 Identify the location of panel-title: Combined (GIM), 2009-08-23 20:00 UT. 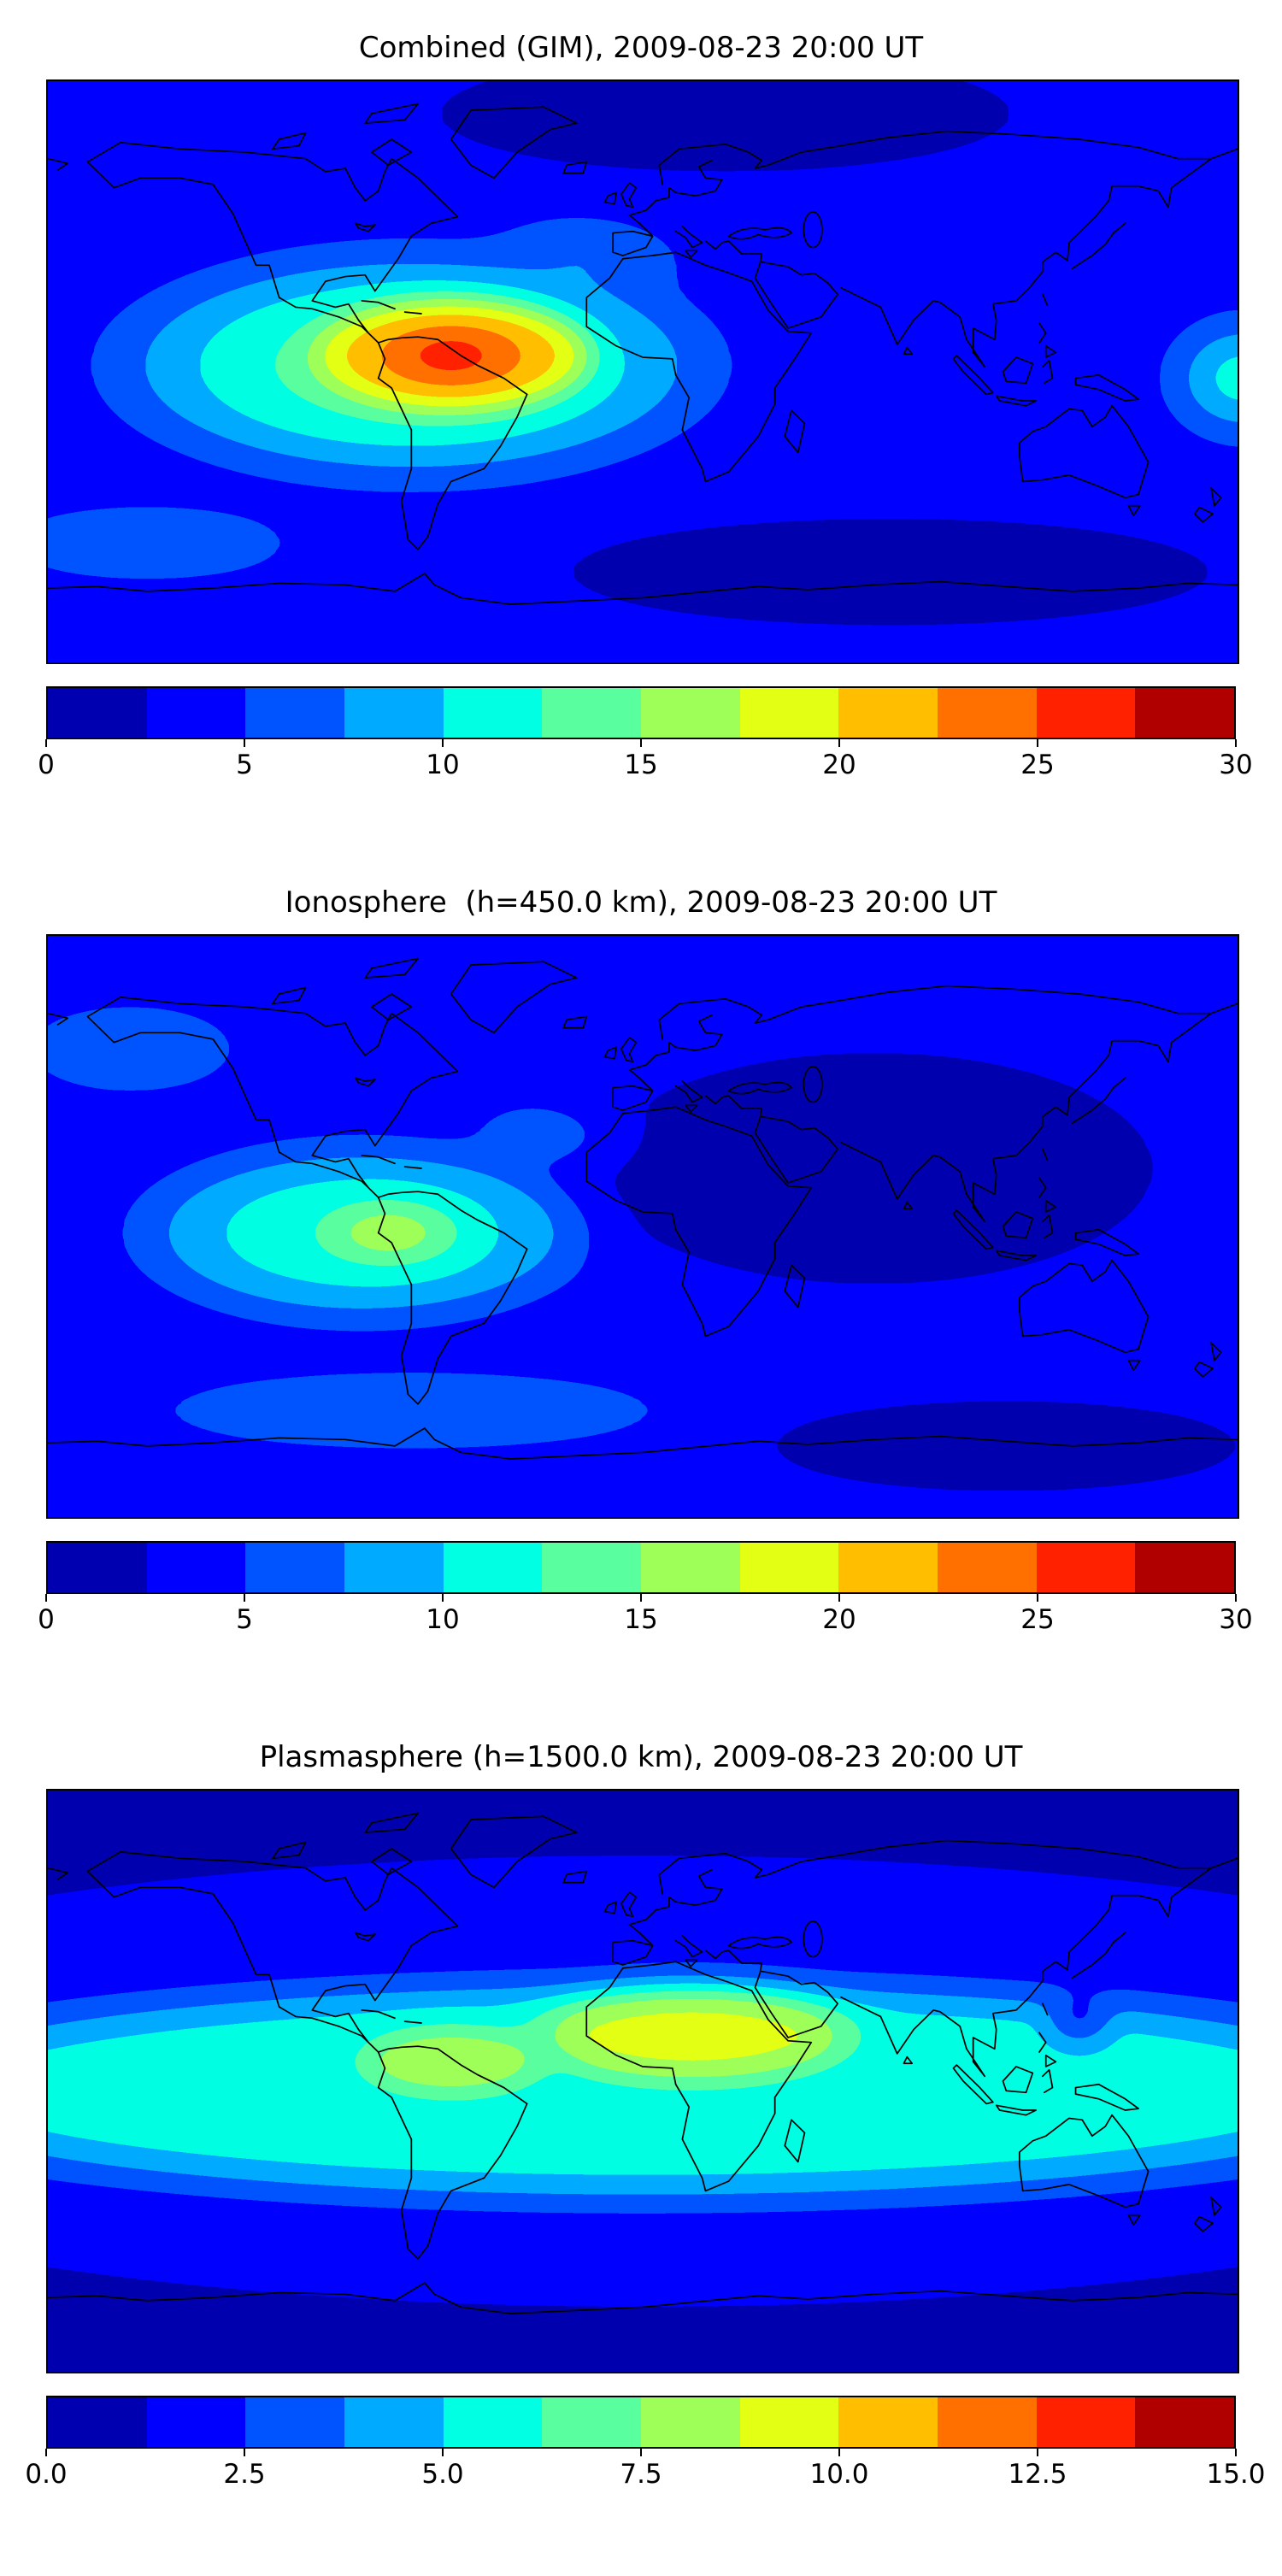
(641, 48).